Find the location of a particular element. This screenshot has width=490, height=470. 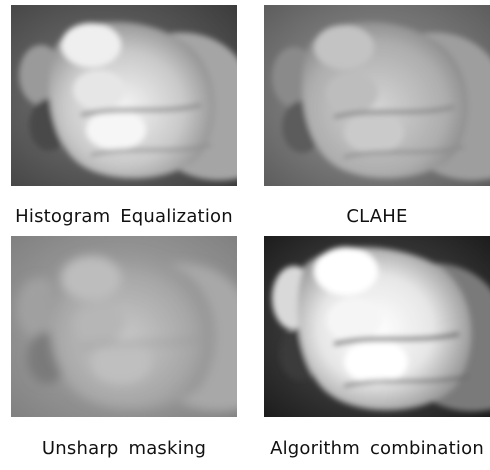

caption-algorithm-combination: Algorithm combination is located at coordinates (377, 448).